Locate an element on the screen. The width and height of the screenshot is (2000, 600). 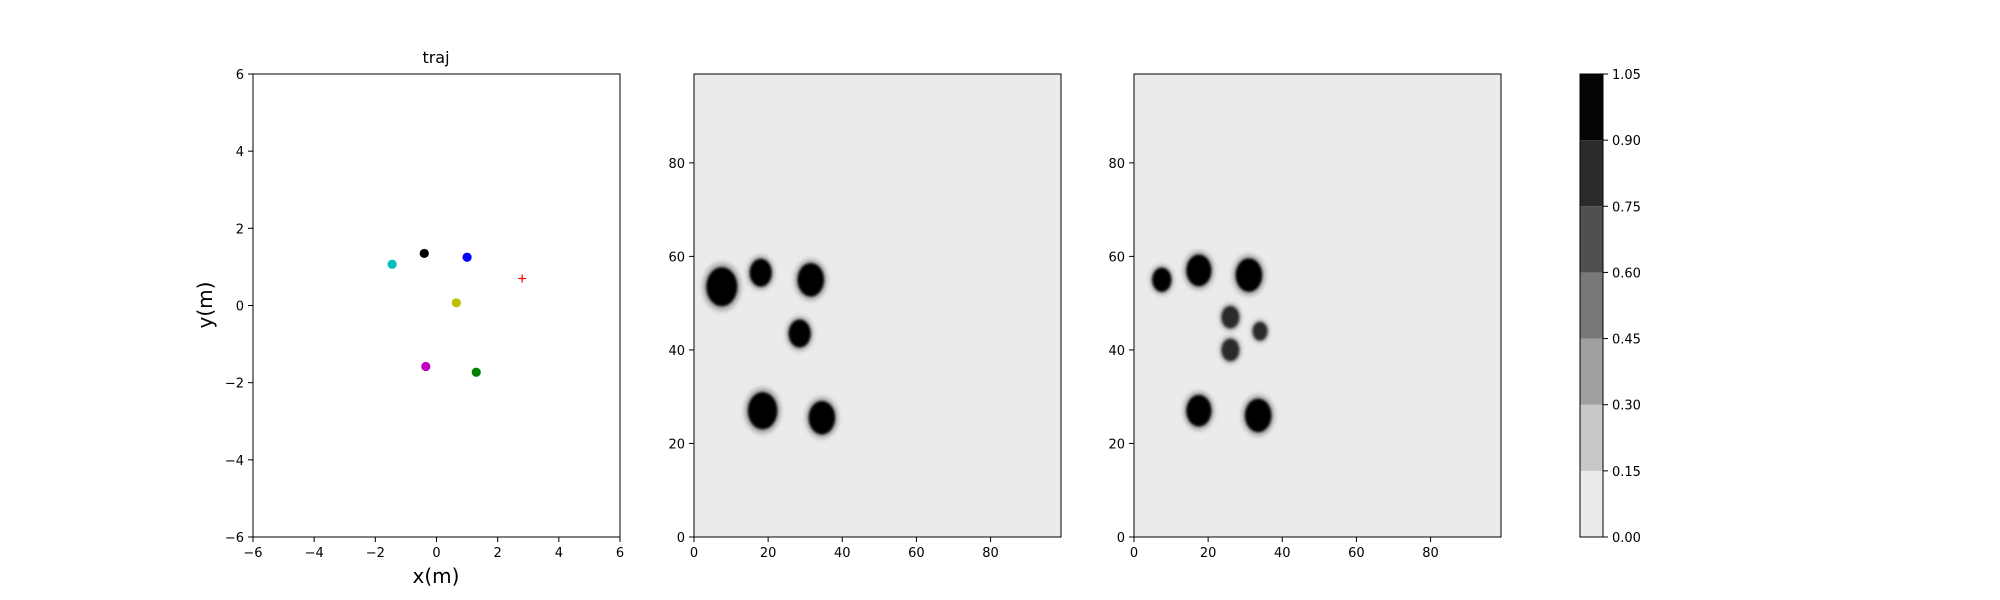
traj-y-ticks: −6 −4 −2 0 2 4 6 is located at coordinates (239, 307).